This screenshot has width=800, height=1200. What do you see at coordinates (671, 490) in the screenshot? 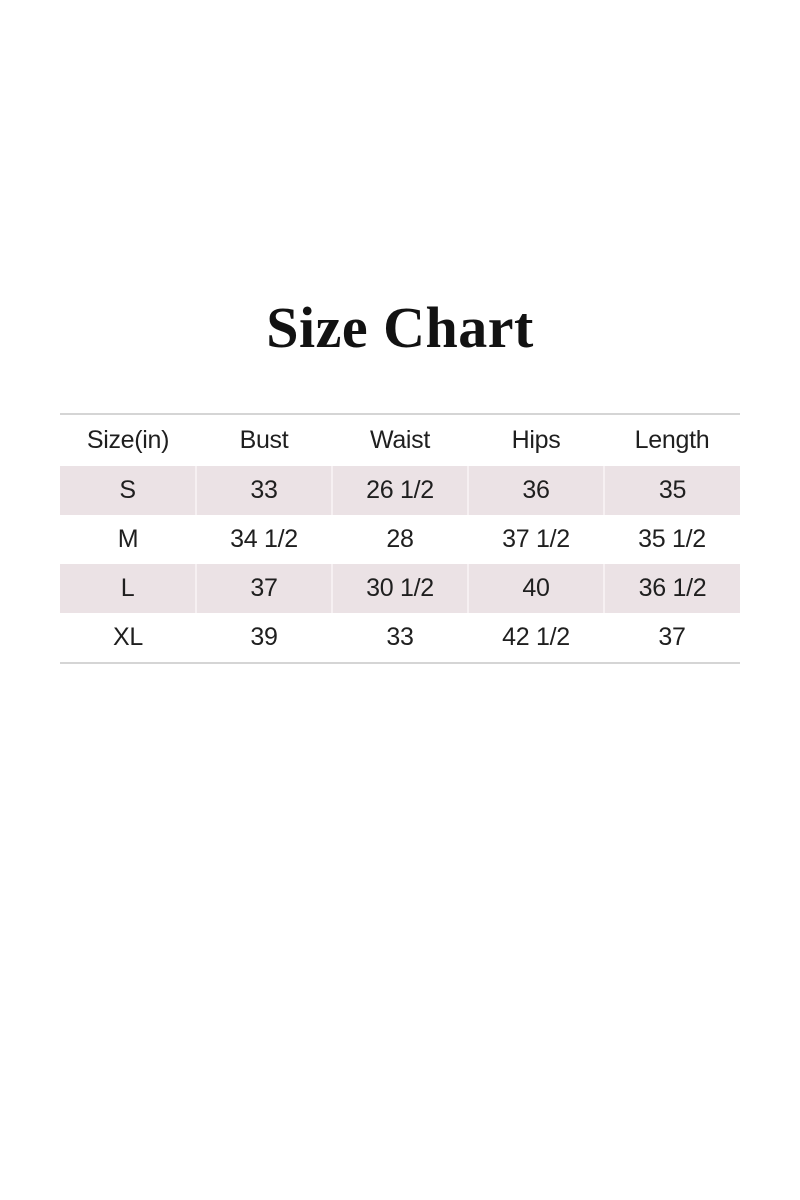
I see `cell-length: 35` at bounding box center [671, 490].